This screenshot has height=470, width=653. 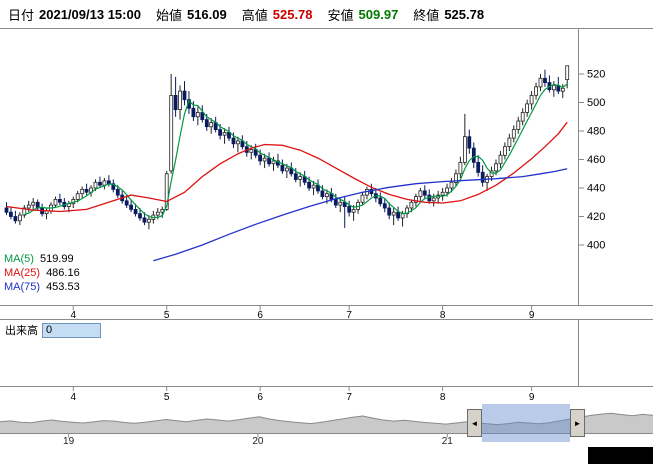 What do you see at coordinates (596, 189) in the screenshot?
I see `svg-text: 440` at bounding box center [596, 189].